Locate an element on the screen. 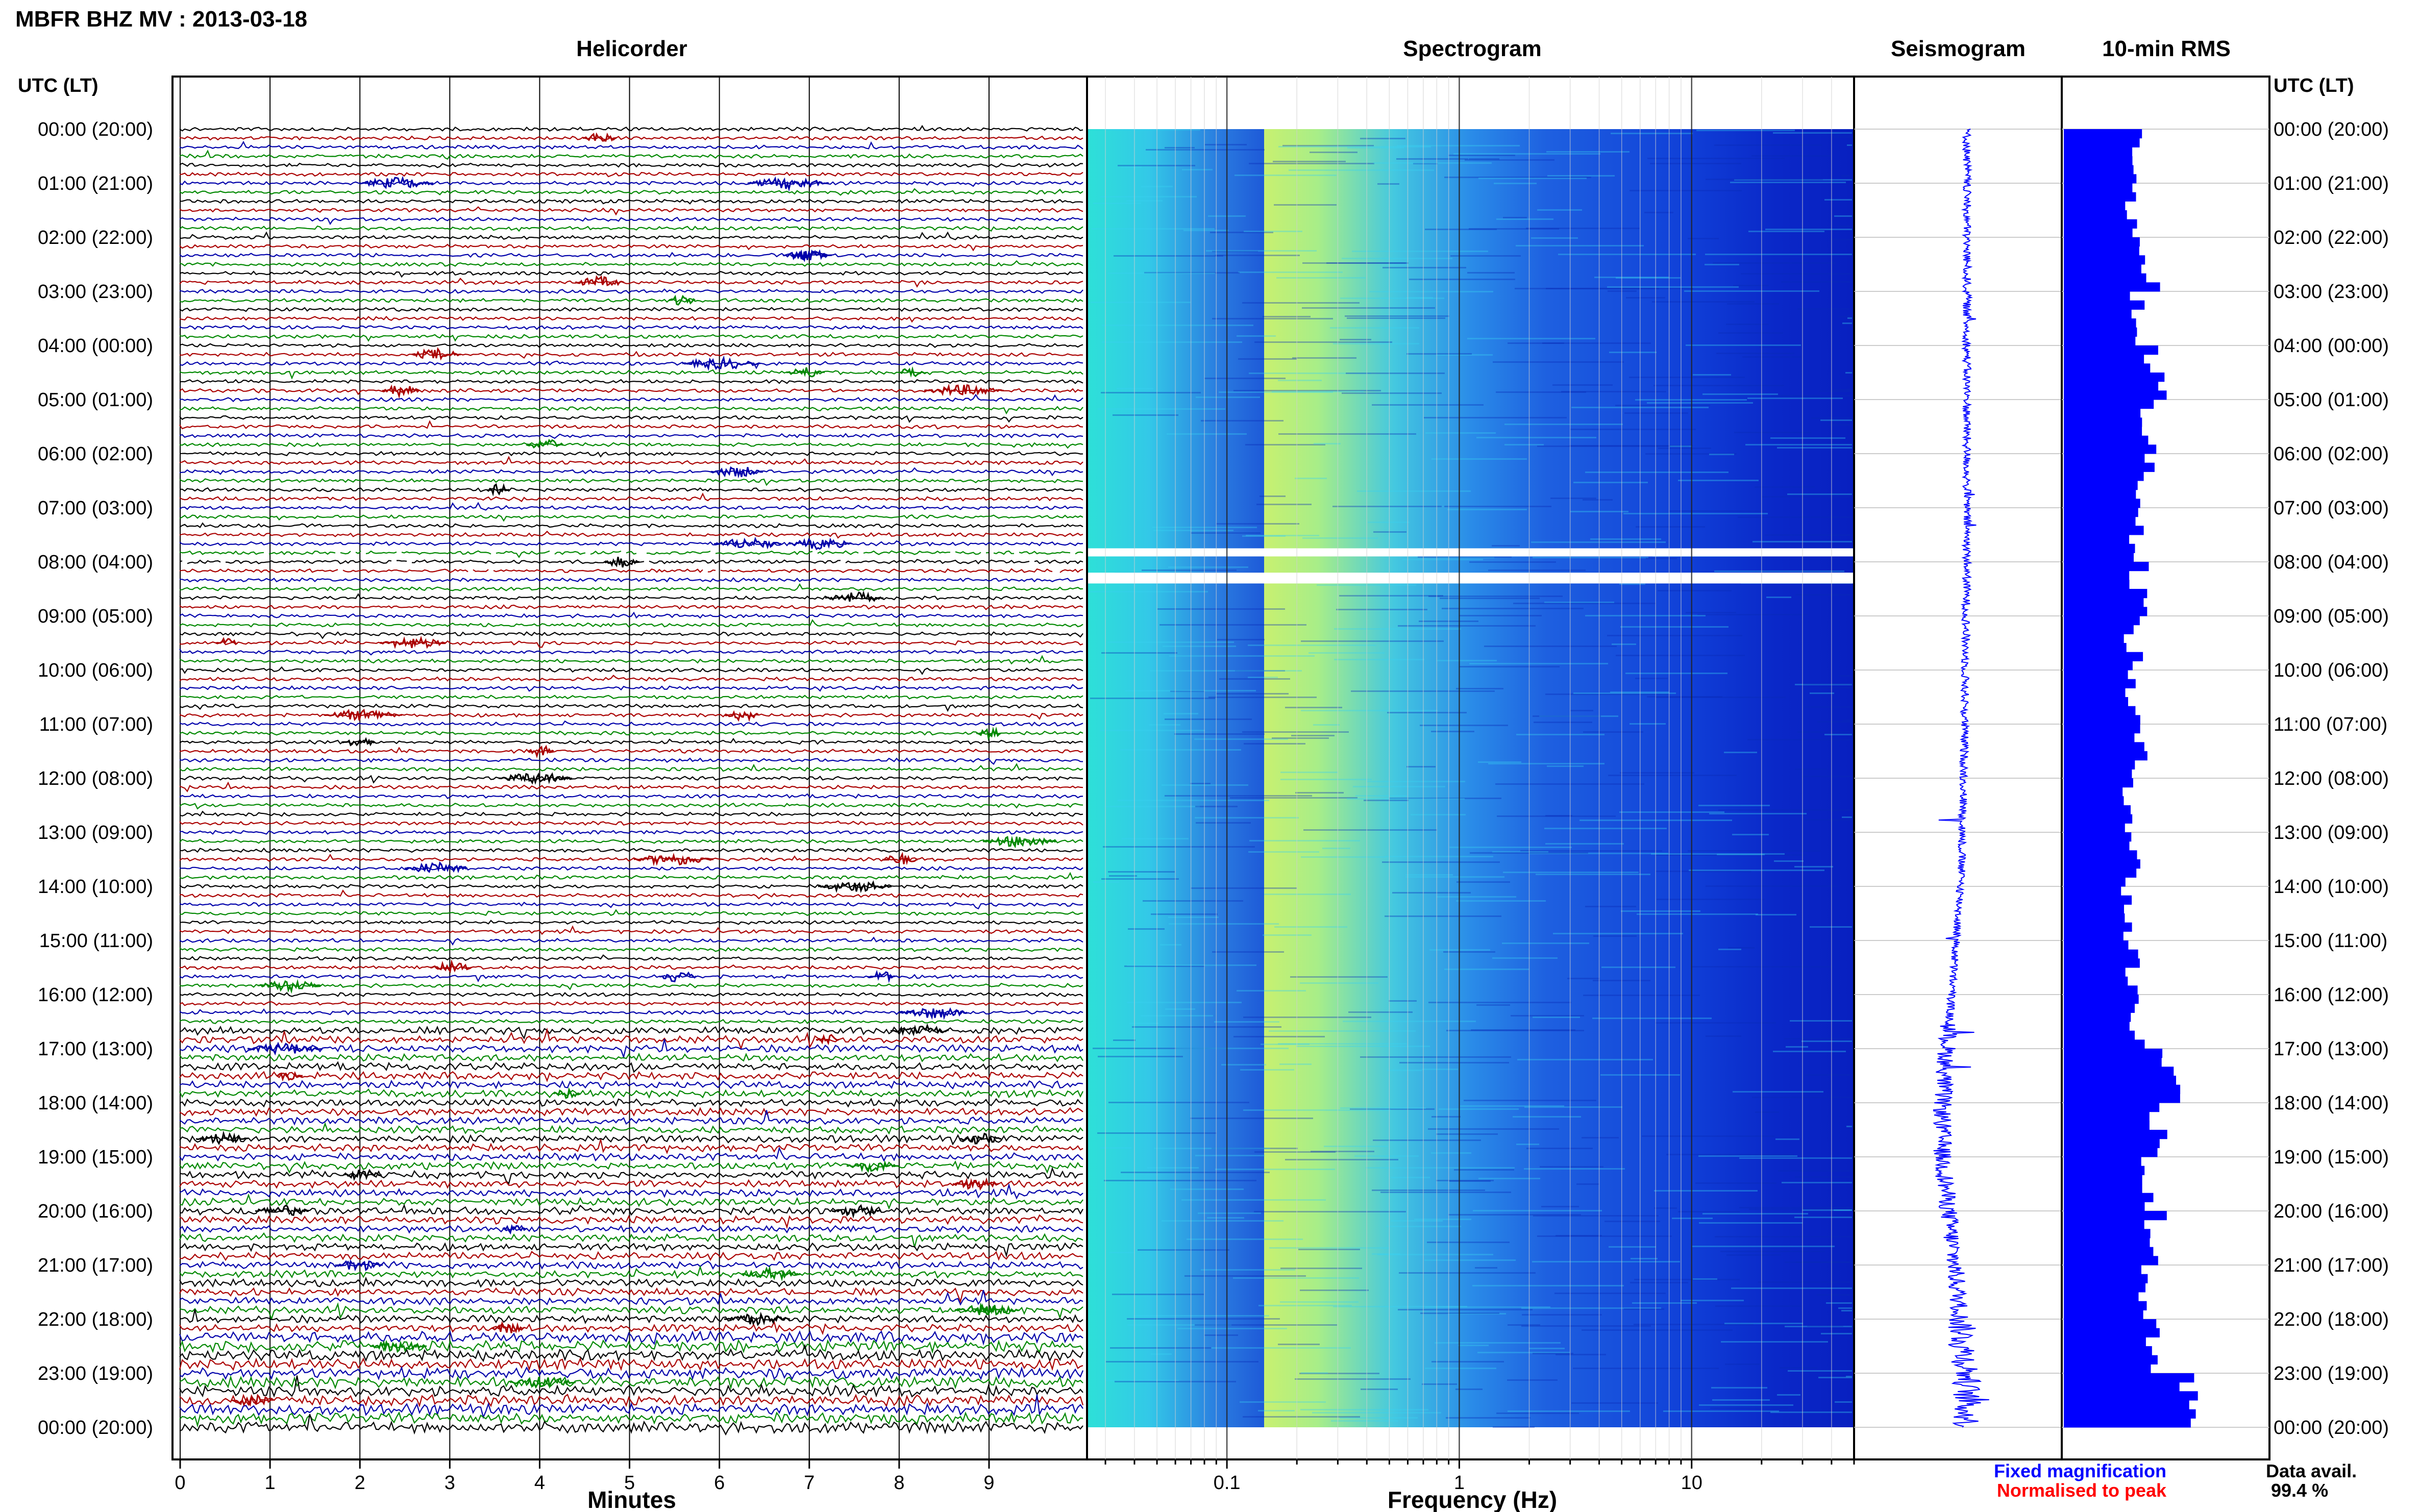  seismogram-panel is located at coordinates (1958, 768).